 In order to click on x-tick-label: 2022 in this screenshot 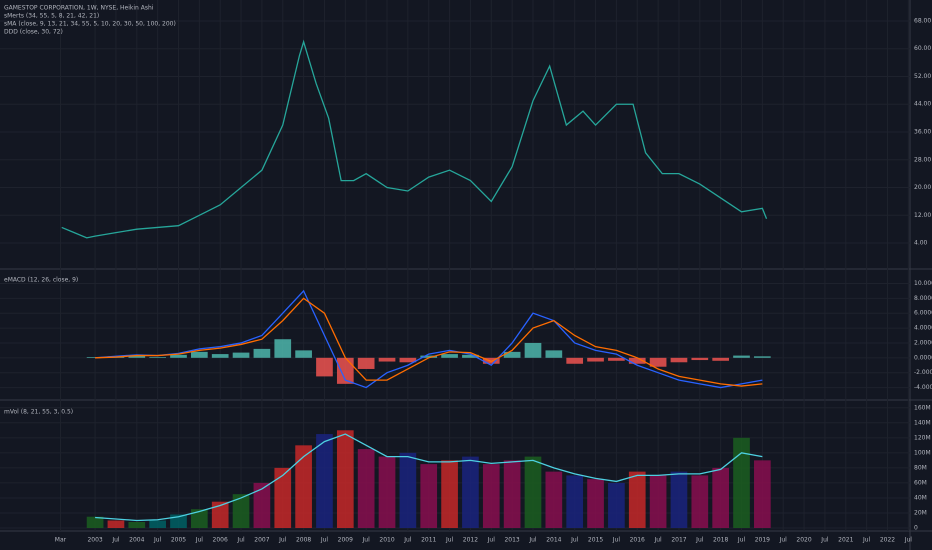, I will do `click(887, 540)`.